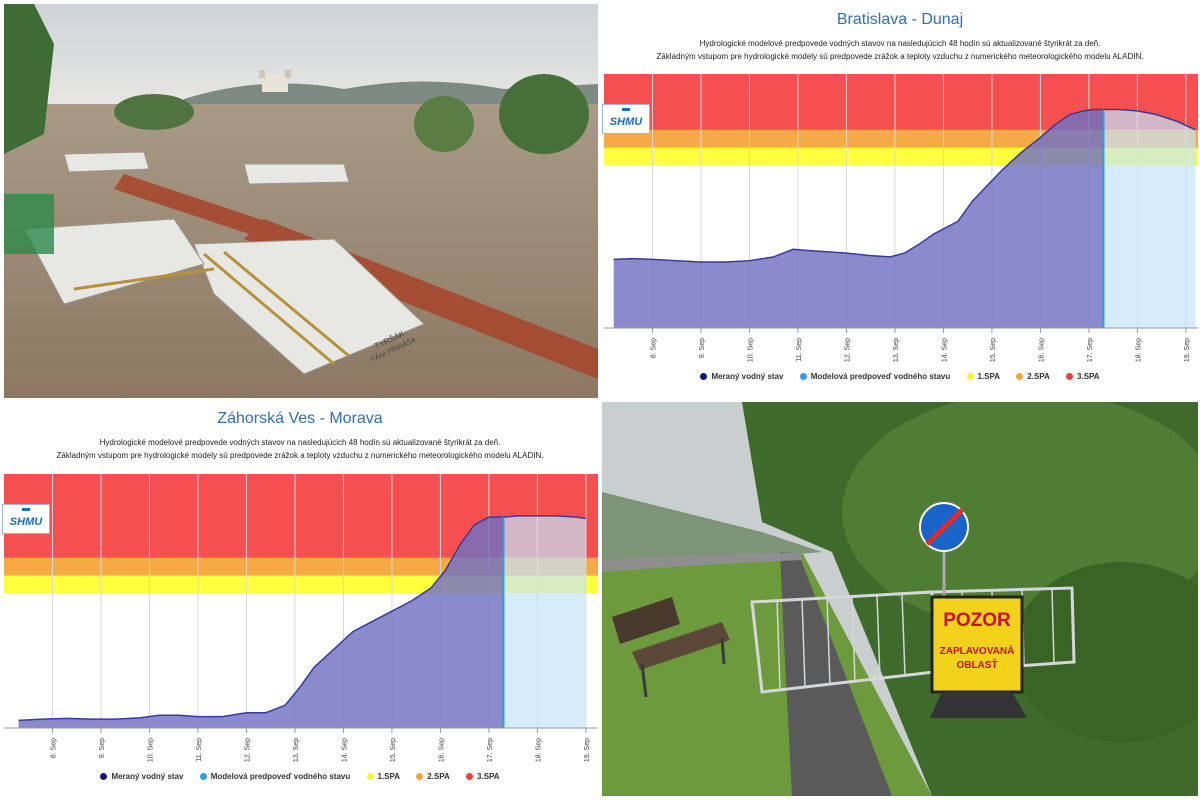 The image size is (1200, 800). I want to click on chart-title: Záhorská Ves - Morava, so click(300, 418).